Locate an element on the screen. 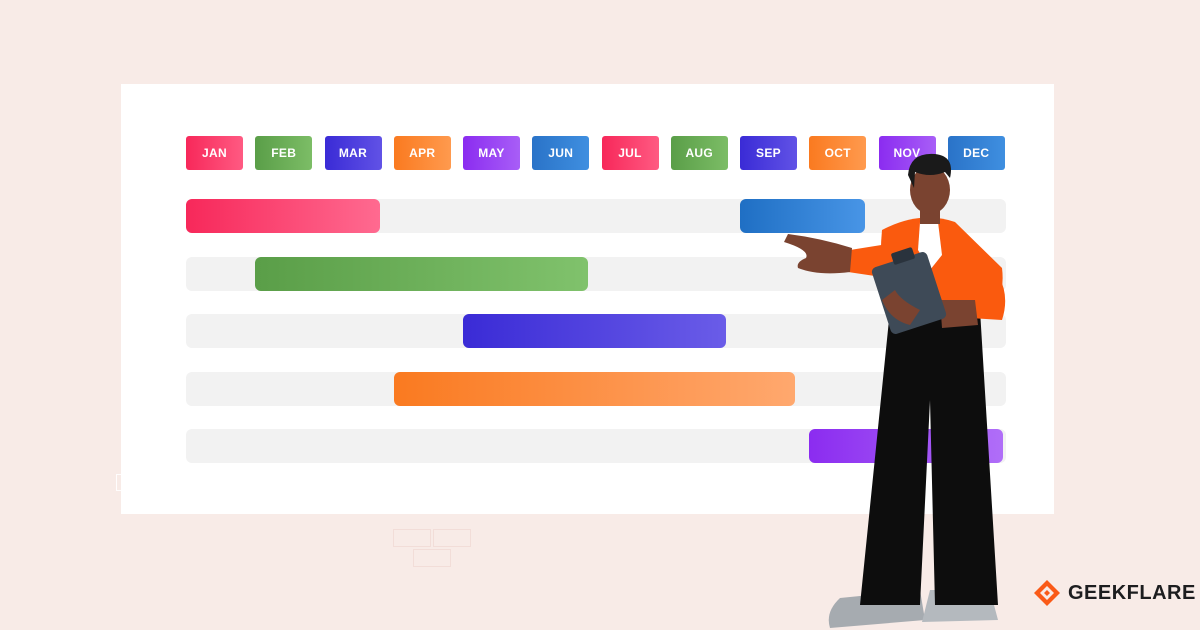 Image resolution: width=1200 pixels, height=630 pixels. month-sep: SEP is located at coordinates (768, 153).